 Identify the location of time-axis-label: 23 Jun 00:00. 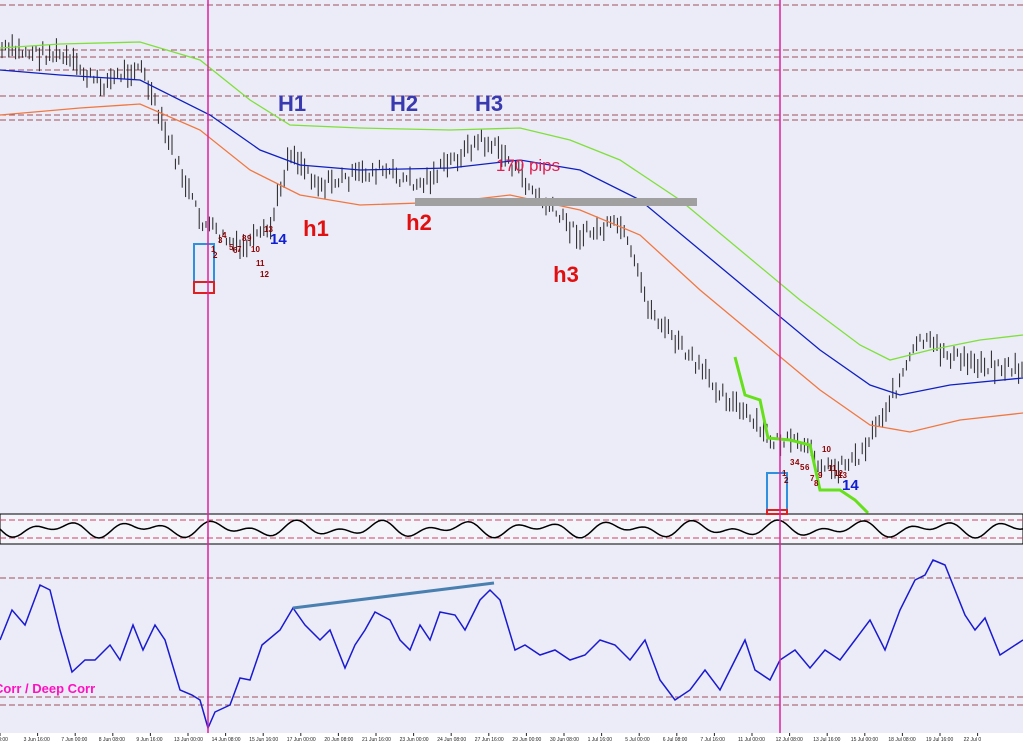
(414, 740).